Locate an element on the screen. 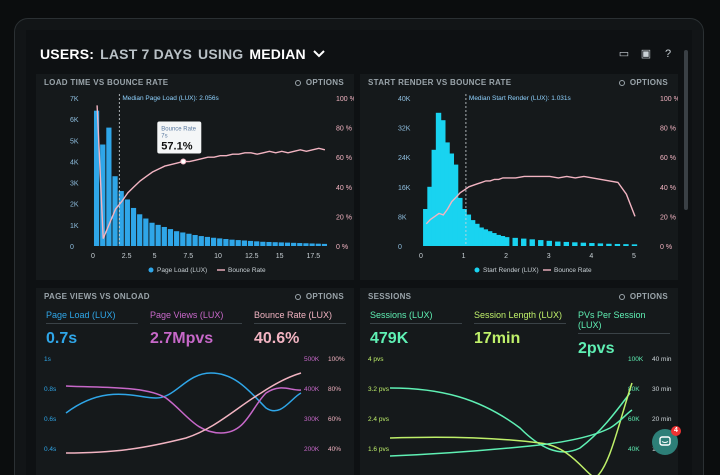  x-tick-label: 0 is located at coordinates (421, 256).